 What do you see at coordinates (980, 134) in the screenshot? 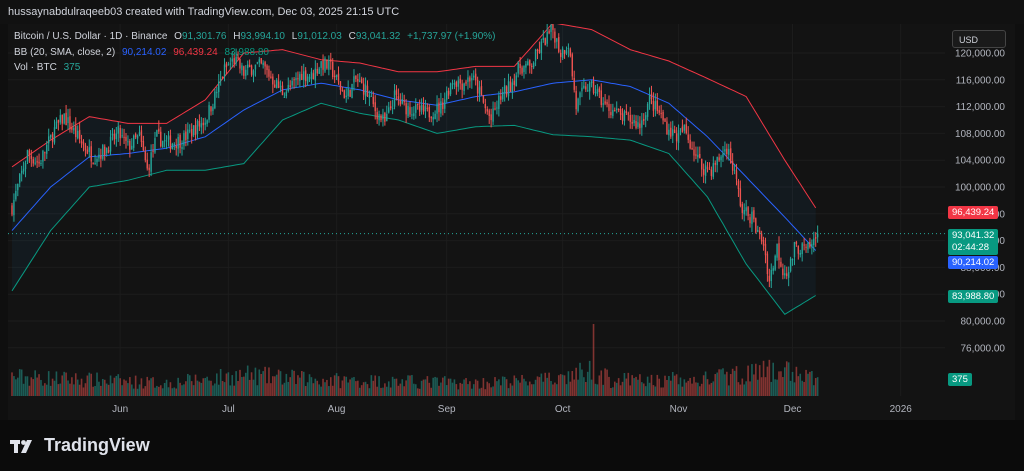
I see `y-tick-label: 108,000.00` at bounding box center [980, 134].